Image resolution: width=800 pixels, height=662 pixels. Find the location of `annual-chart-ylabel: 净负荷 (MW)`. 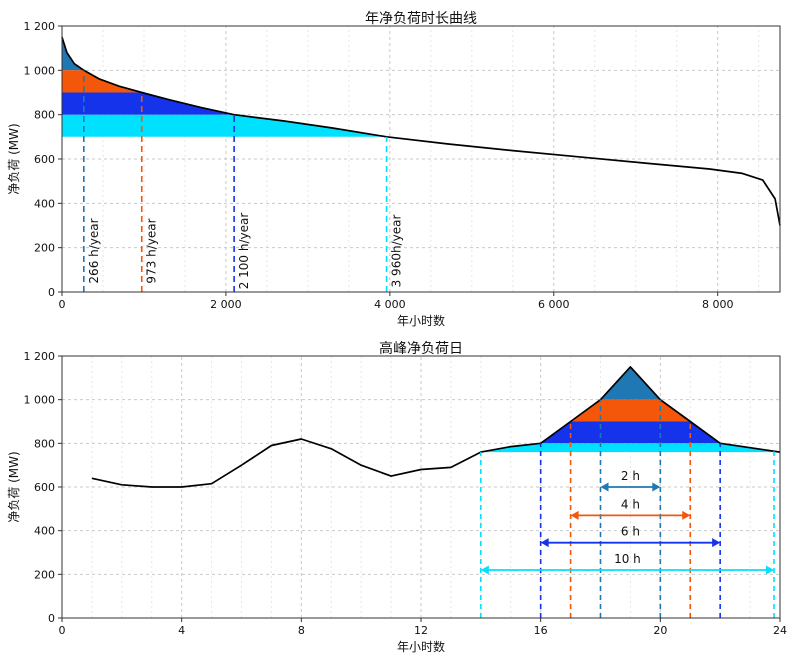

annual-chart-ylabel: 净负荷 (MW) is located at coordinates (14, 159).